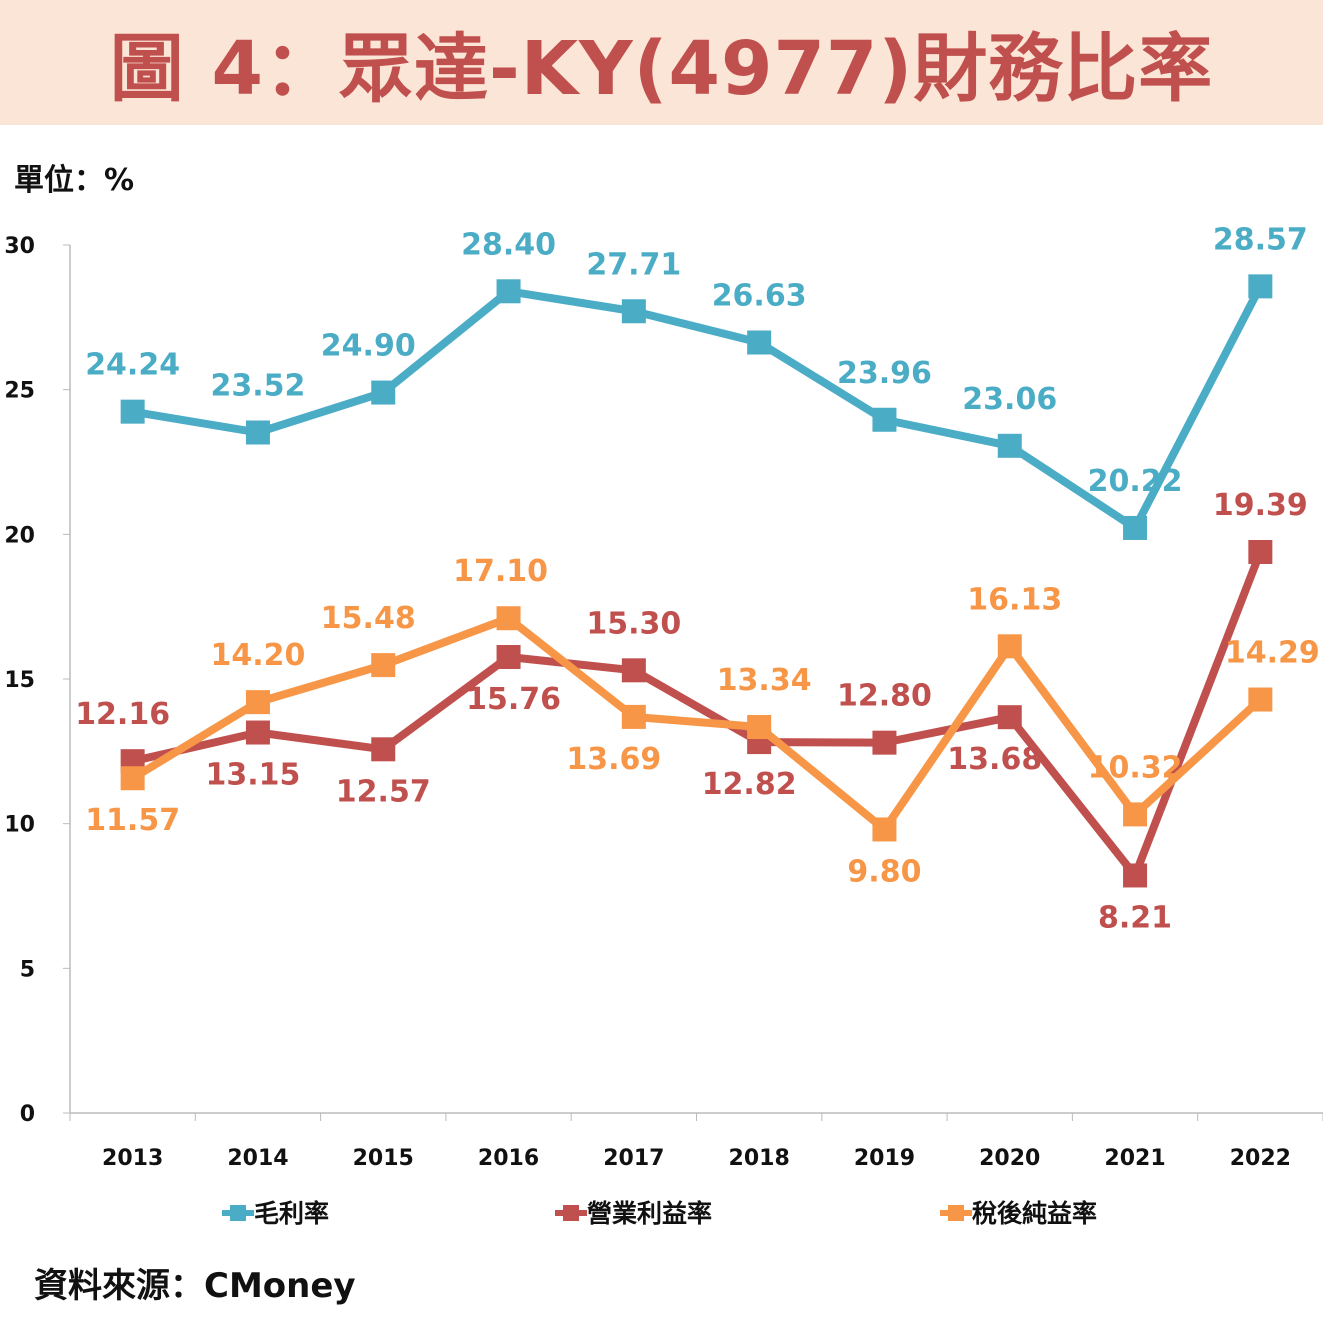 Image resolution: width=1323 pixels, height=1323 pixels. I want to click on data-label: 24.24, so click(132, 365).